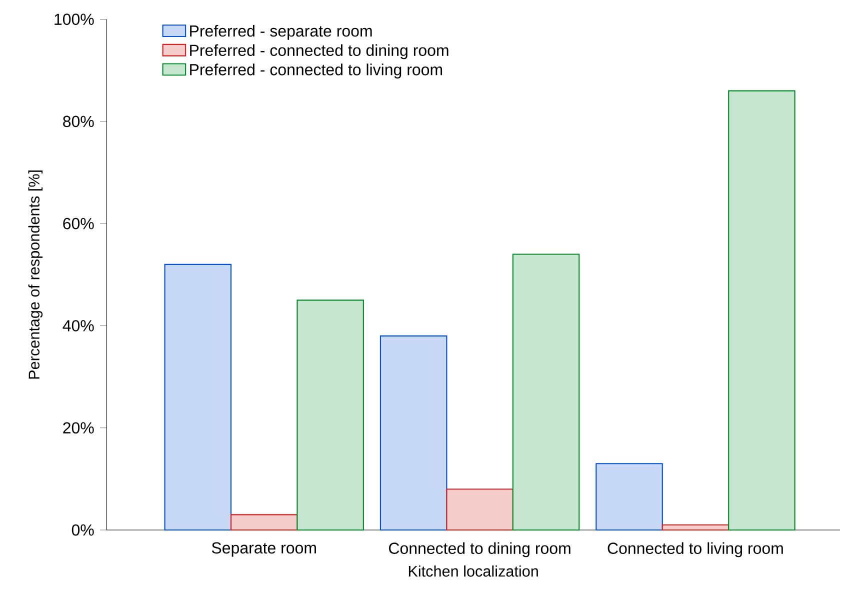  What do you see at coordinates (319, 52) in the screenshot?
I see `legend-label: Preferred - connected to dining room` at bounding box center [319, 52].